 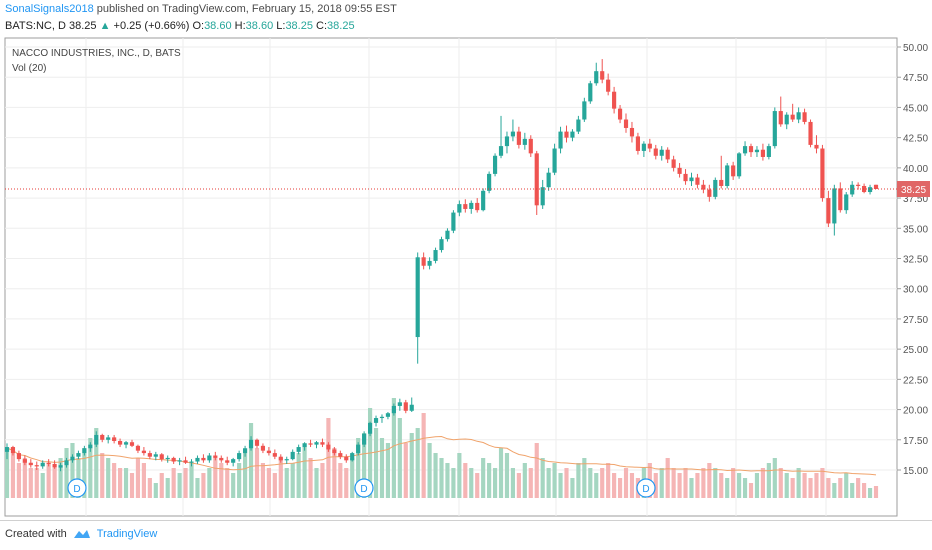 What do you see at coordinates (915, 229) in the screenshot?
I see `y-tick-label: 35.00` at bounding box center [915, 229].